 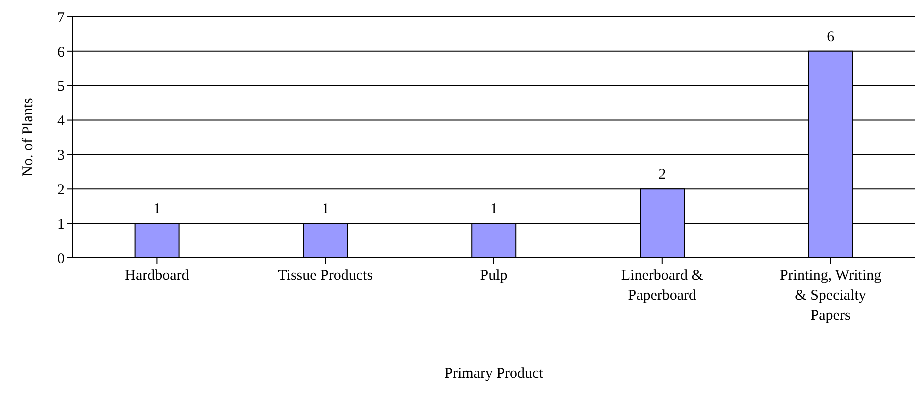 What do you see at coordinates (326, 276) in the screenshot?
I see `x-tick-label: Tissue Products` at bounding box center [326, 276].